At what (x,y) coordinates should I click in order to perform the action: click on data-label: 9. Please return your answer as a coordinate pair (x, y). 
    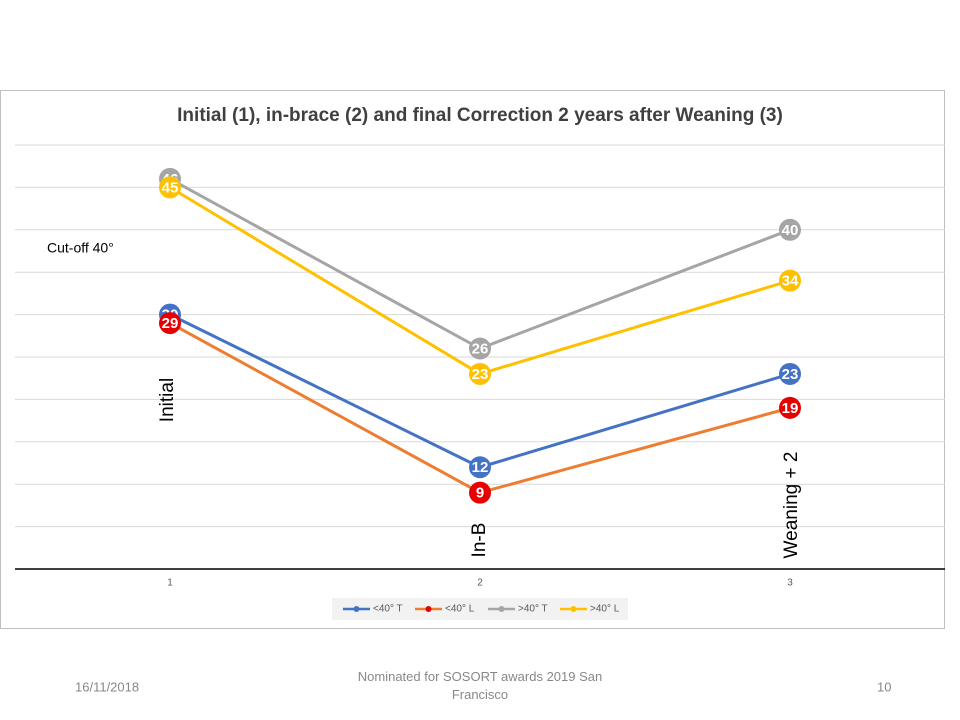
    Looking at the image, I should click on (480, 493).